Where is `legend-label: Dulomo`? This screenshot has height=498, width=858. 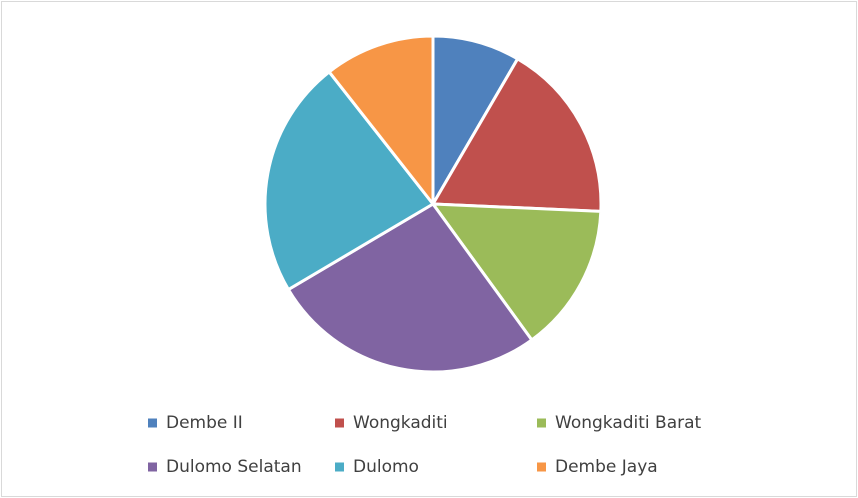
legend-label: Dulomo is located at coordinates (386, 467).